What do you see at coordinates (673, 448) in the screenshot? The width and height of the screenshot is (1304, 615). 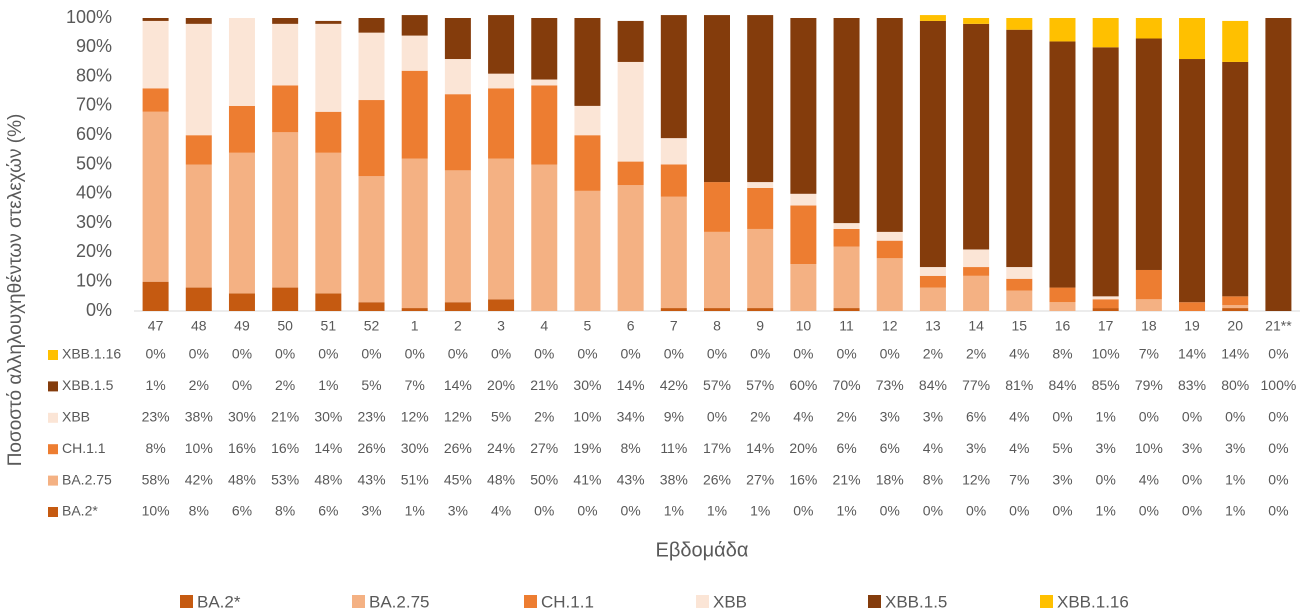 I see `table-cell: 11%` at bounding box center [673, 448].